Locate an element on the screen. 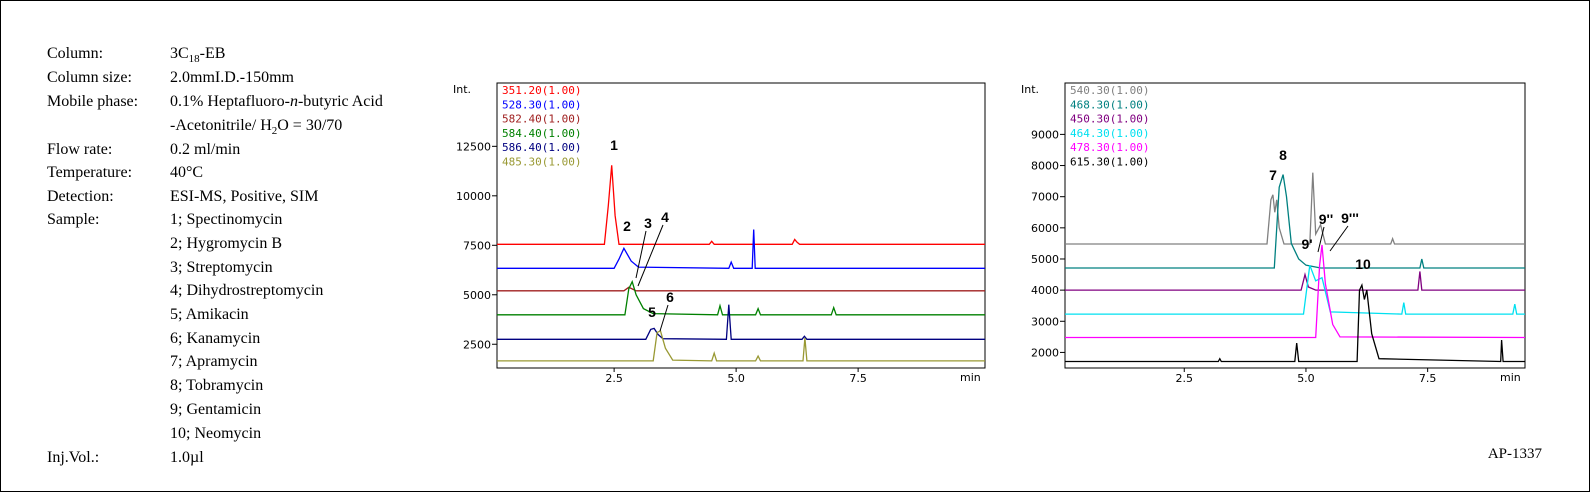  legend-entry: 464.30(1.00) is located at coordinates (1109, 133).